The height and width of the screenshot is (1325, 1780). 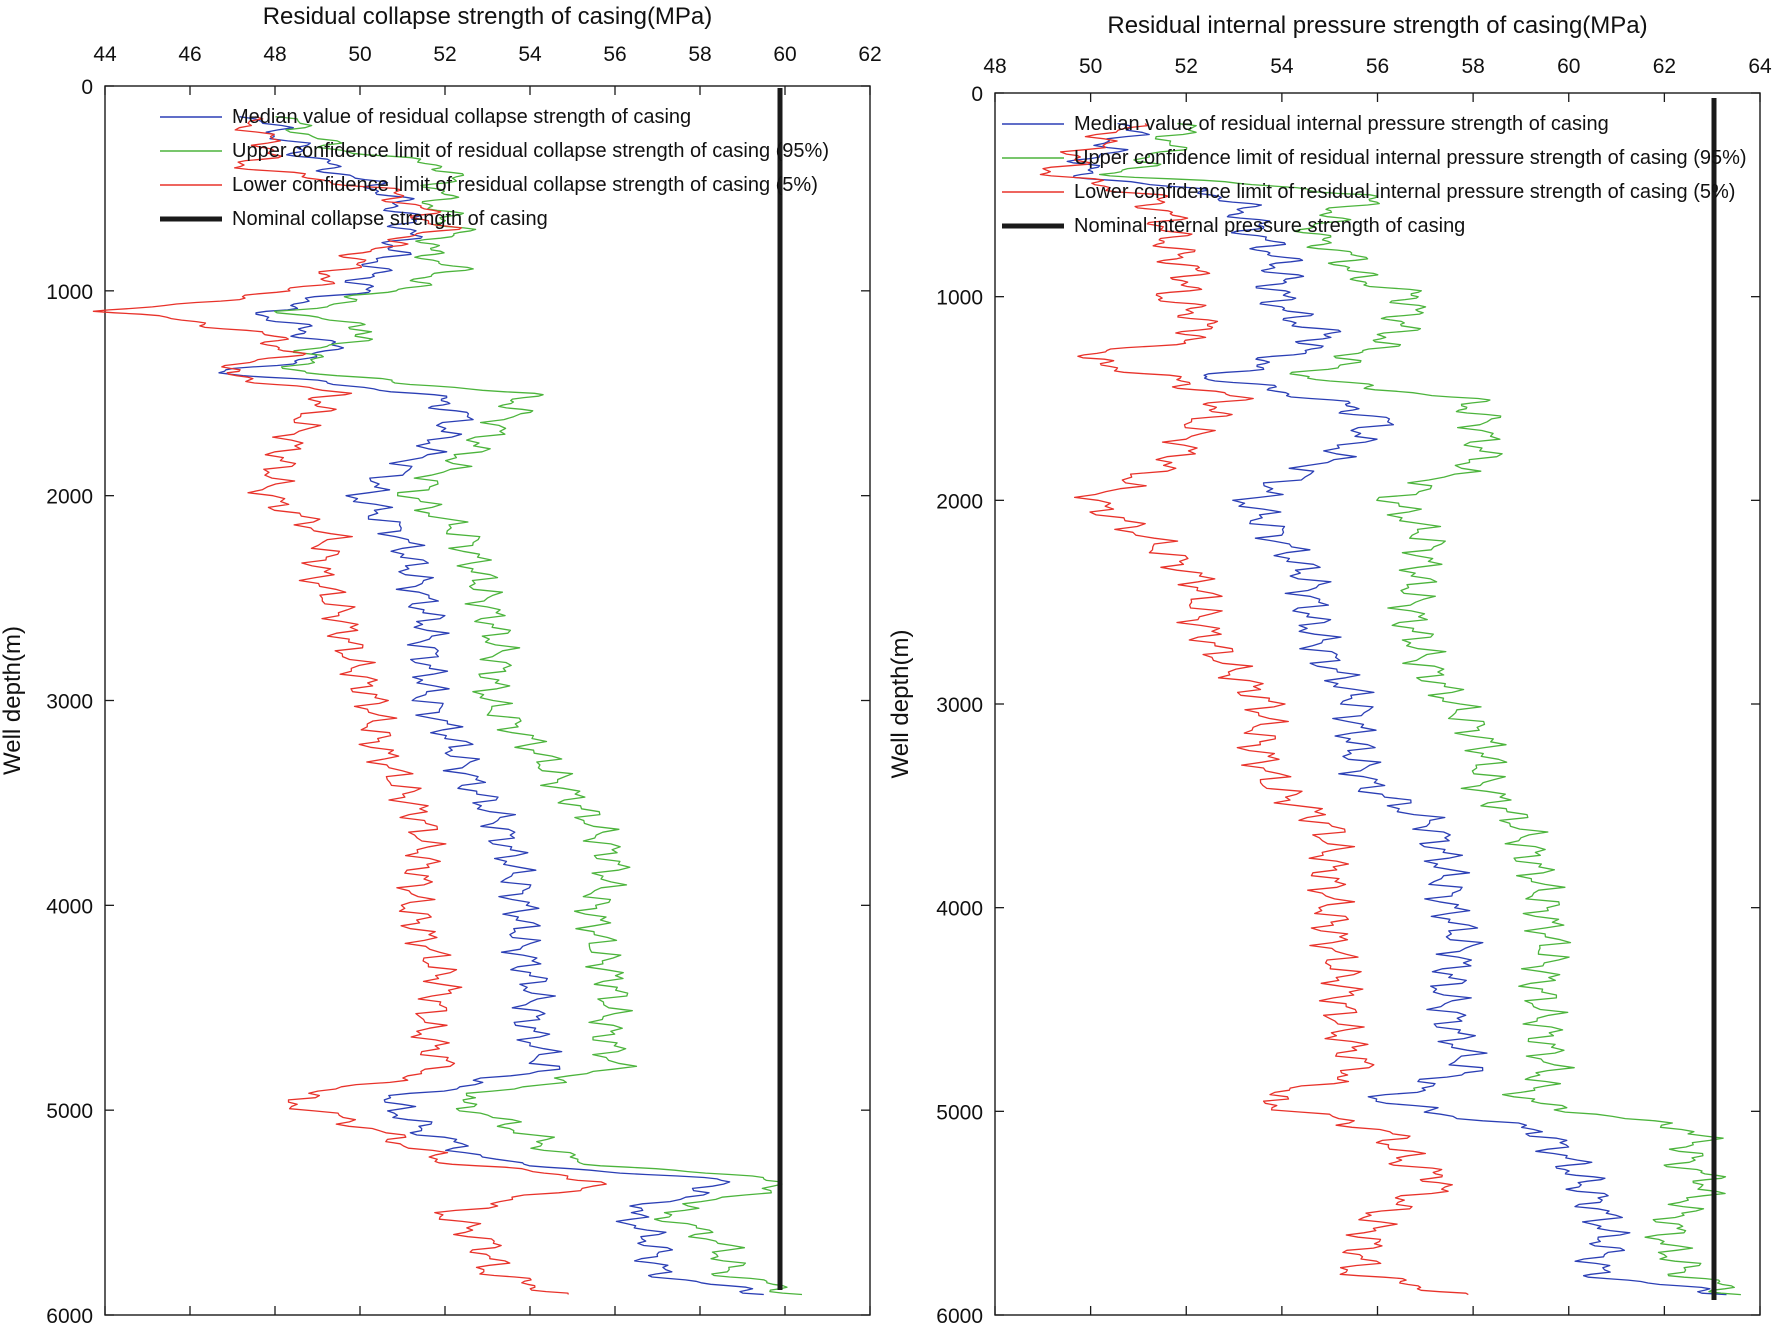 I want to click on left-y-axis-title: Well depth(m), so click(x=13, y=700).